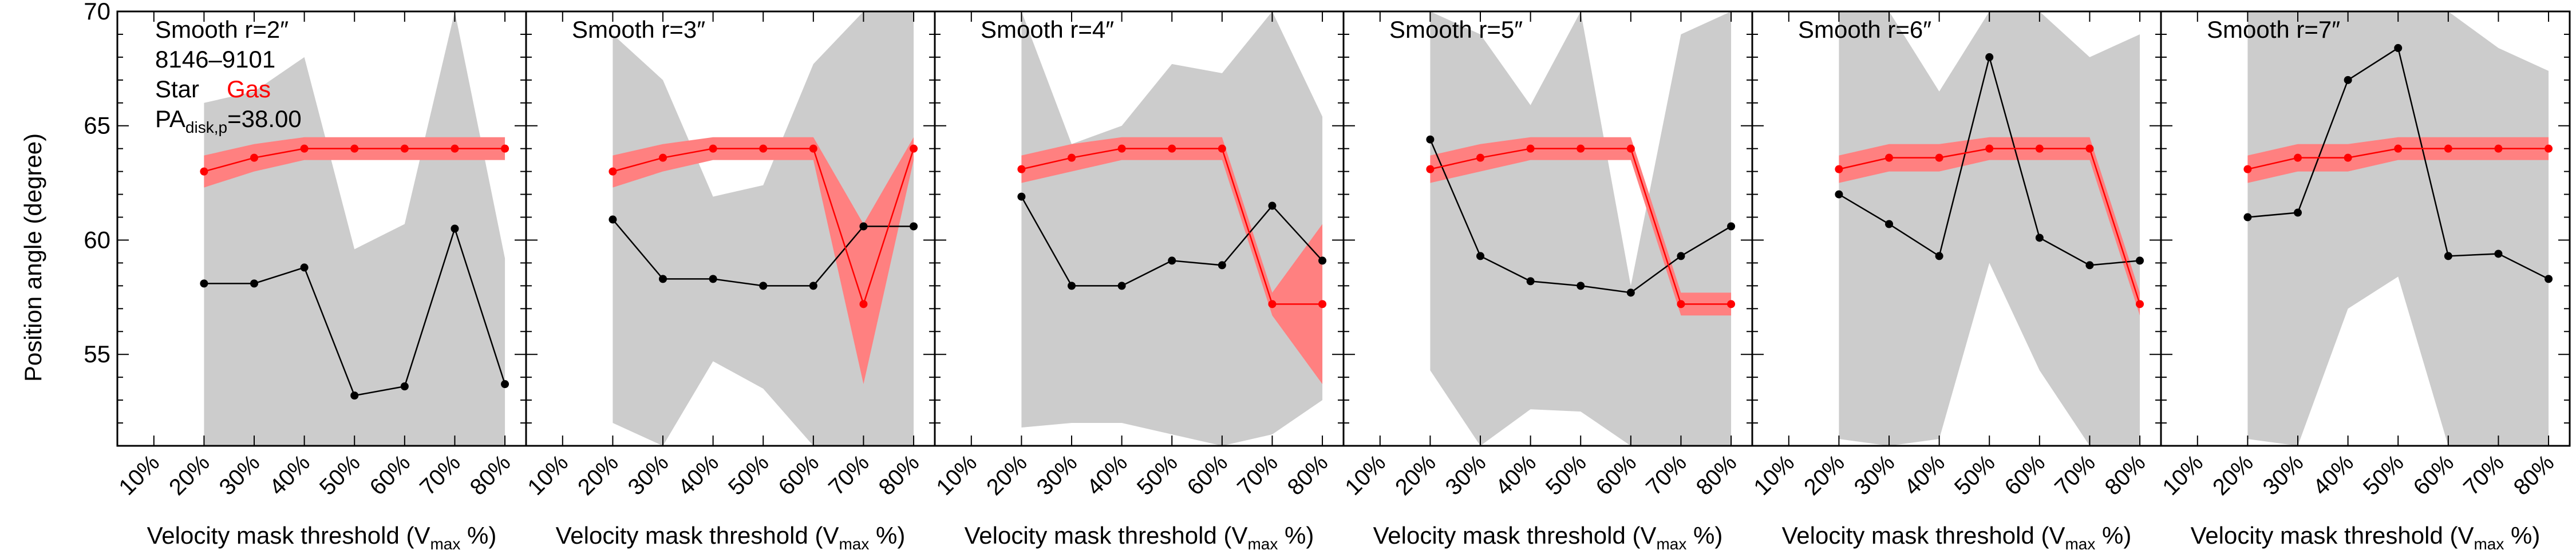 The image size is (2576, 558). I want to click on panel-title: Smooth r=6″, so click(1864, 29).